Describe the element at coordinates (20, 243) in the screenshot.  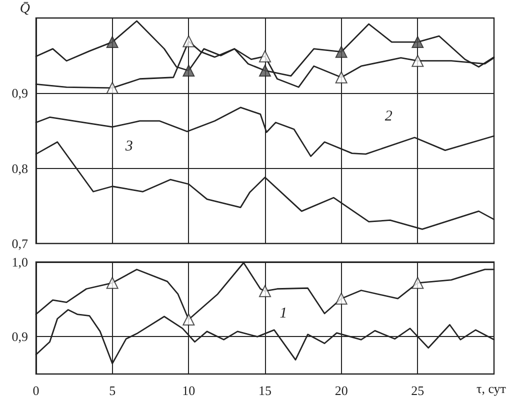
I see `y-tick-label: 0,7` at that location.